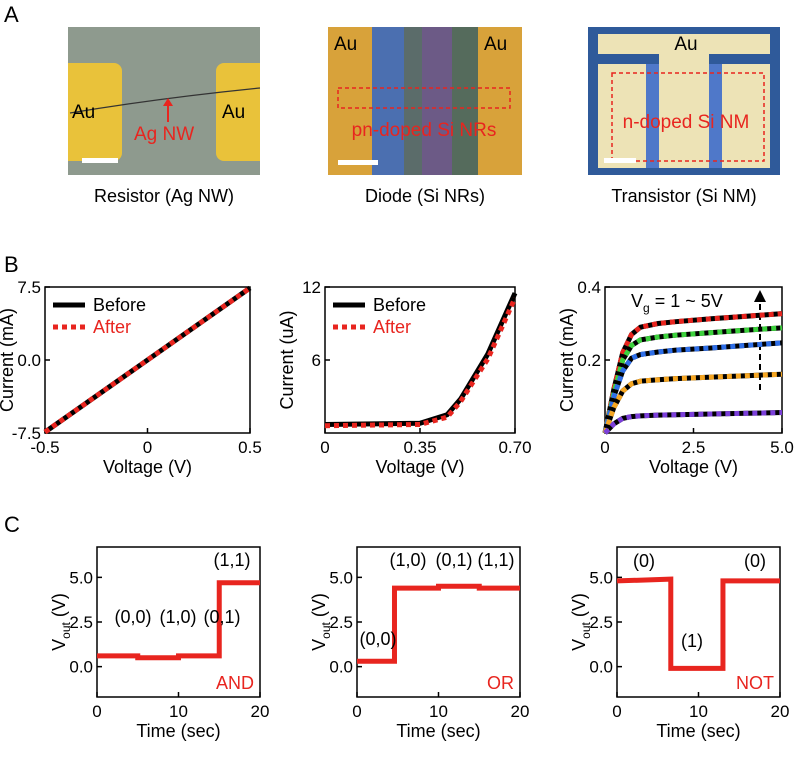  What do you see at coordinates (589, 287) in the screenshot?
I see `y-tick-label: 0.4` at bounding box center [589, 287].